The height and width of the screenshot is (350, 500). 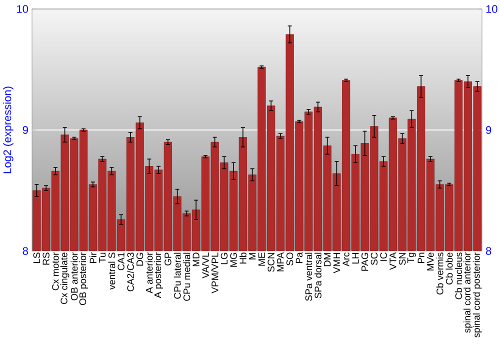 What do you see at coordinates (25, 130) in the screenshot?
I see `y-tick-label: 9` at bounding box center [25, 130].